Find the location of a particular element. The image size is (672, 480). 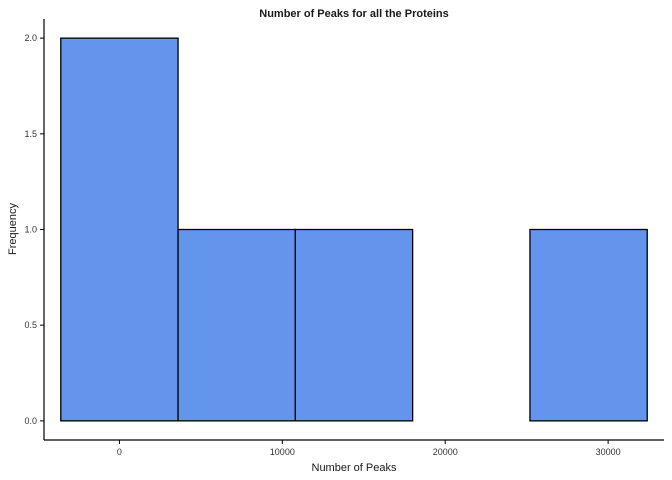

y-axis-ticks: 0.0 0.5 1.0 1.5 2.0 is located at coordinates (34, 229).